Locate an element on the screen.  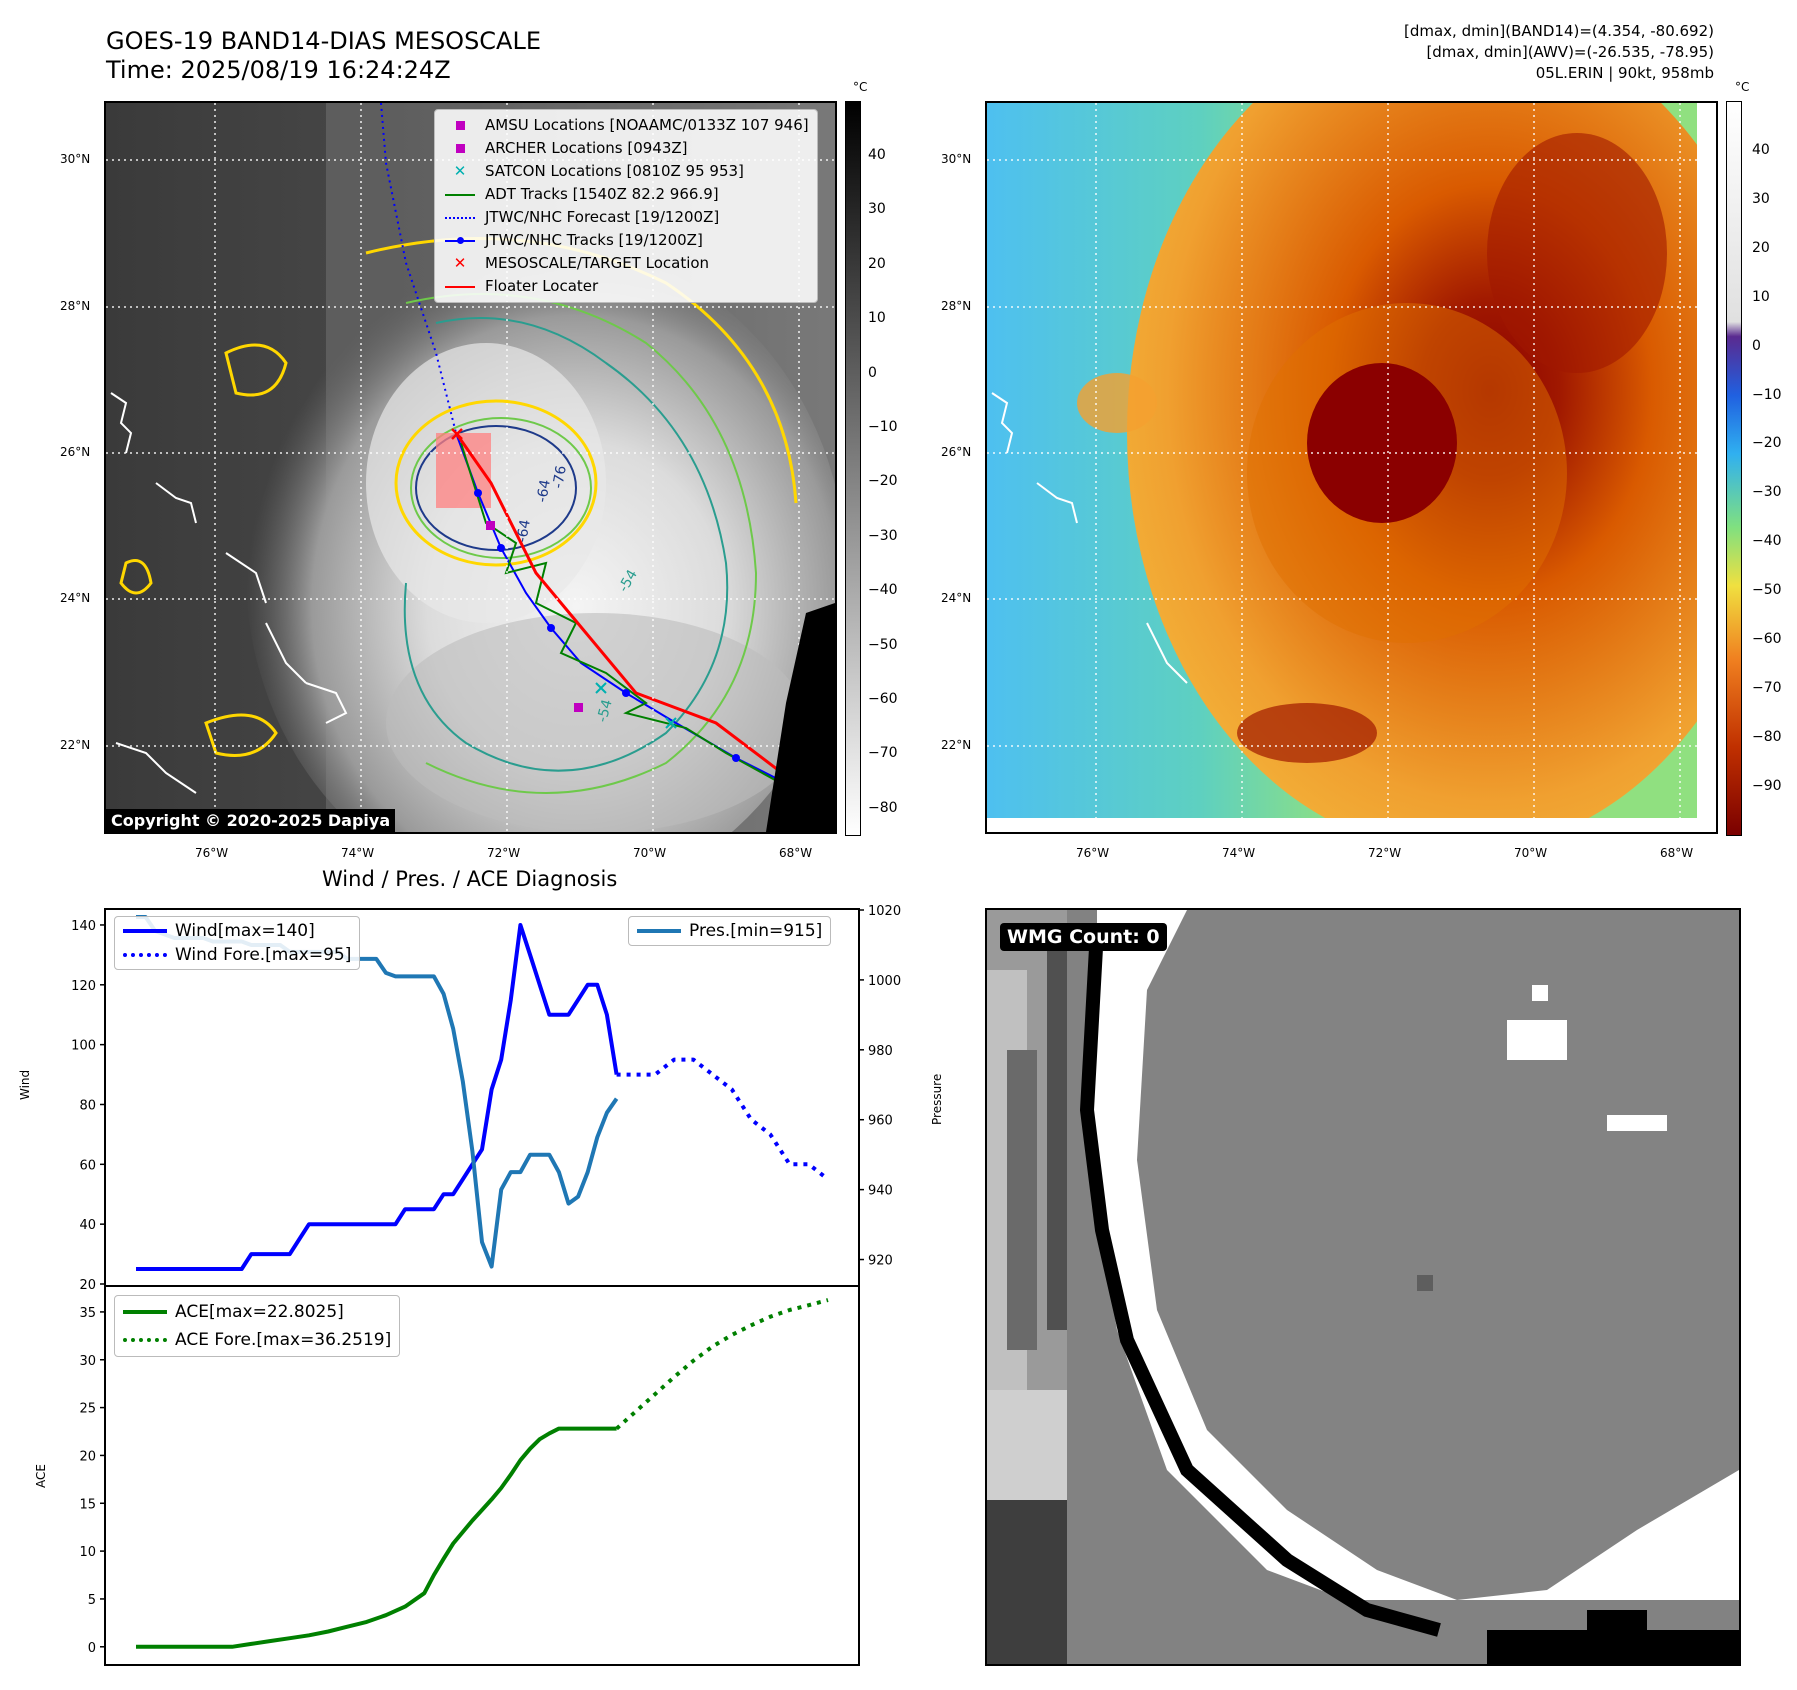
ace-axis-label: ACE is located at coordinates (41, 1476).